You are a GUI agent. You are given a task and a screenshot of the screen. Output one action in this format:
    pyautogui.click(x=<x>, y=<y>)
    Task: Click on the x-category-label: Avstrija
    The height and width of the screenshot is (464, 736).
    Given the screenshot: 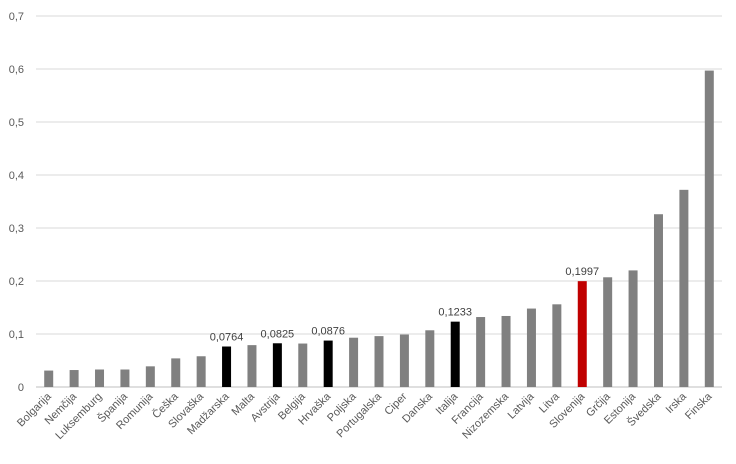 What is the action you would take?
    pyautogui.click(x=266, y=407)
    